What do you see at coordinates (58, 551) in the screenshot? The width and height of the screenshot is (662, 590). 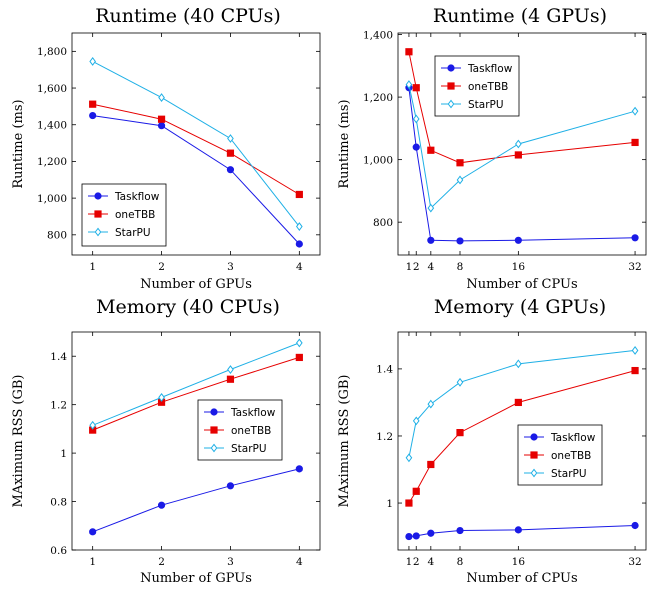 I see `y-tick-label: 0.6` at bounding box center [58, 551].